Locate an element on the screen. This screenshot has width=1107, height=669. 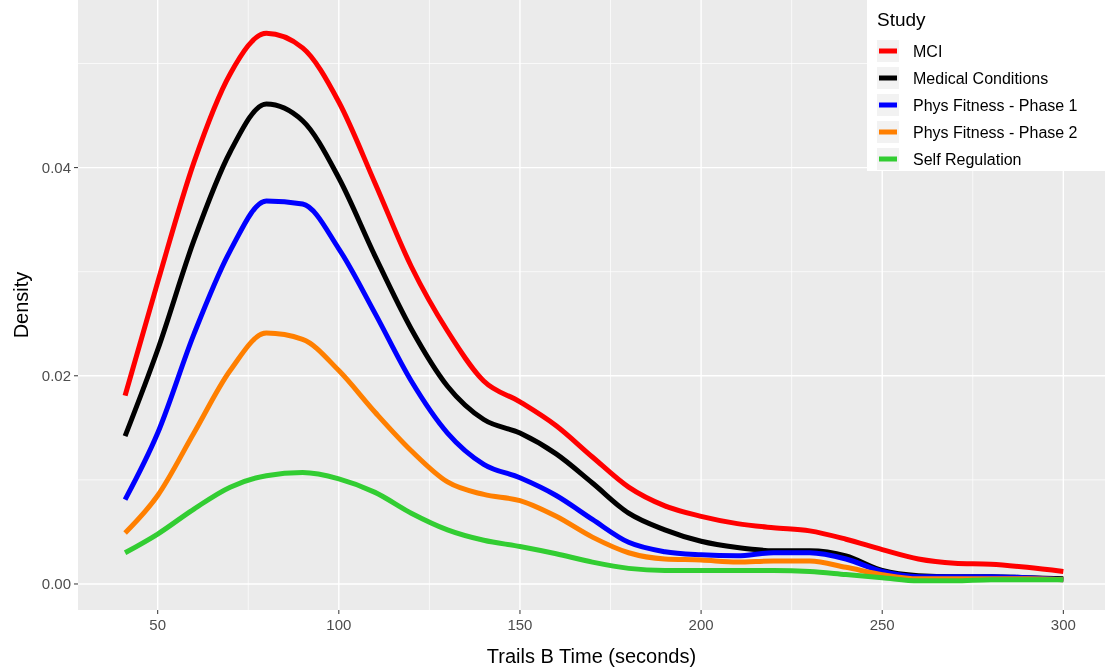
y-tick-label: 0.04 is located at coordinates (56, 167).